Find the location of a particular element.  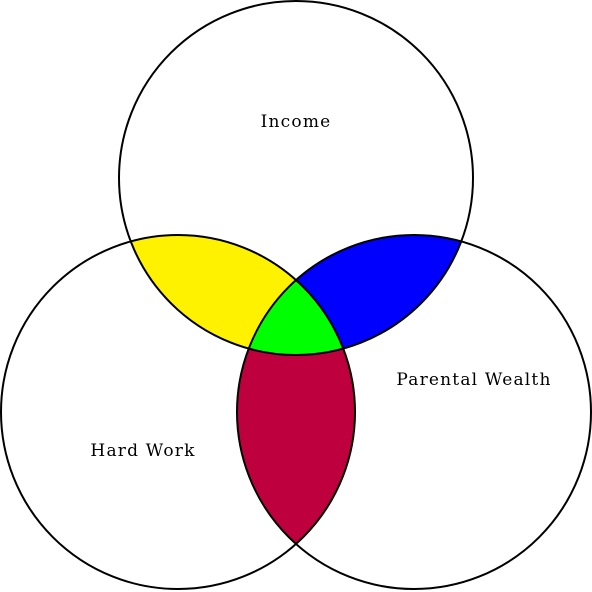

label-income: Income is located at coordinates (296, 122).